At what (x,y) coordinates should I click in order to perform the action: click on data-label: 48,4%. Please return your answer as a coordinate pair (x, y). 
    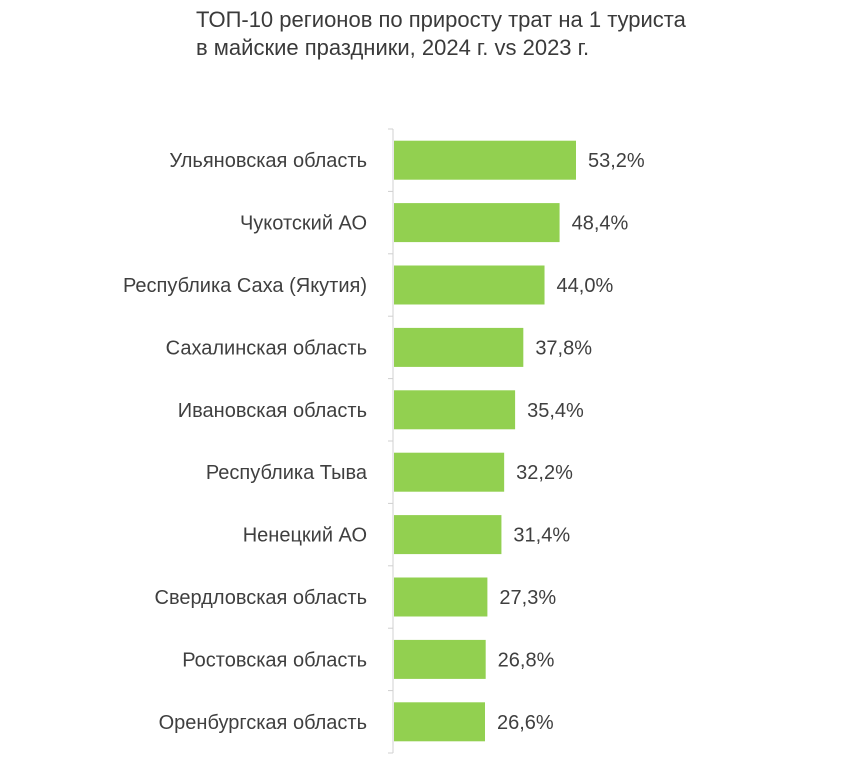
    Looking at the image, I should click on (600, 224).